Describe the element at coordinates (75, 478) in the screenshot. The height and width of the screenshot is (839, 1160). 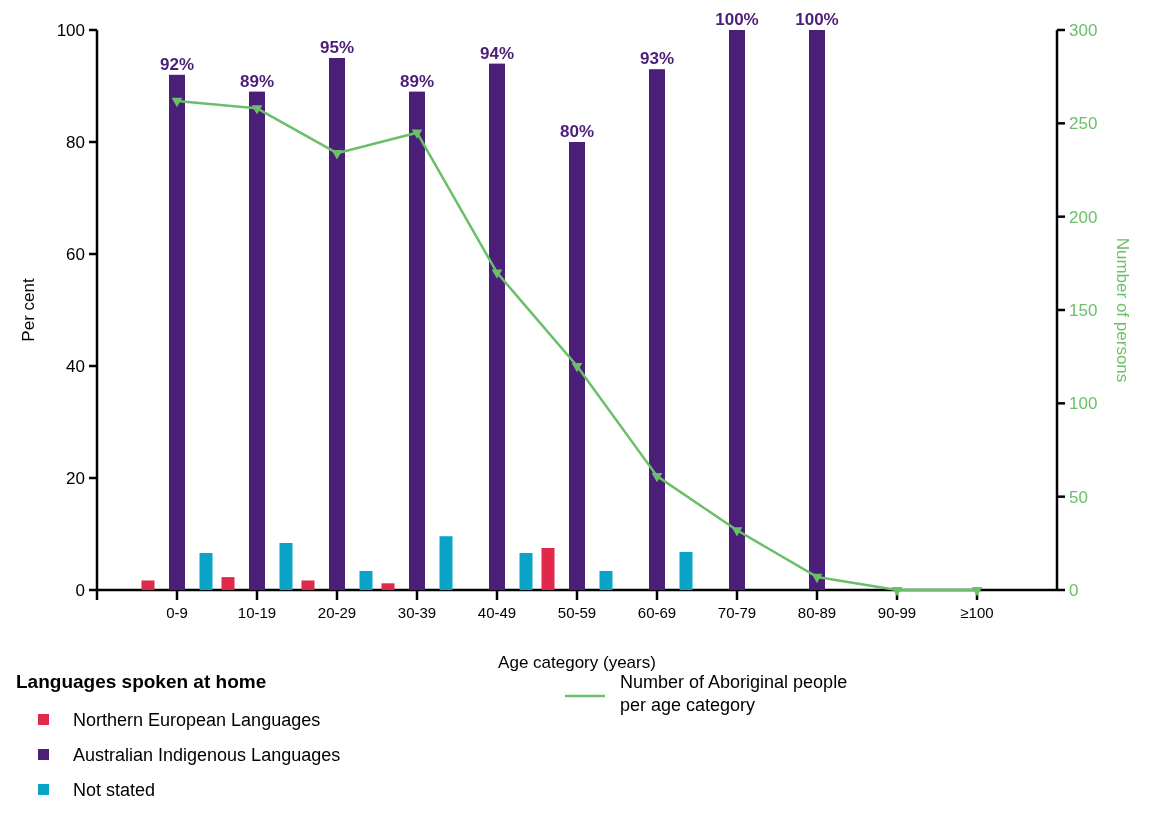
I see `y-tick-label: 20` at that location.